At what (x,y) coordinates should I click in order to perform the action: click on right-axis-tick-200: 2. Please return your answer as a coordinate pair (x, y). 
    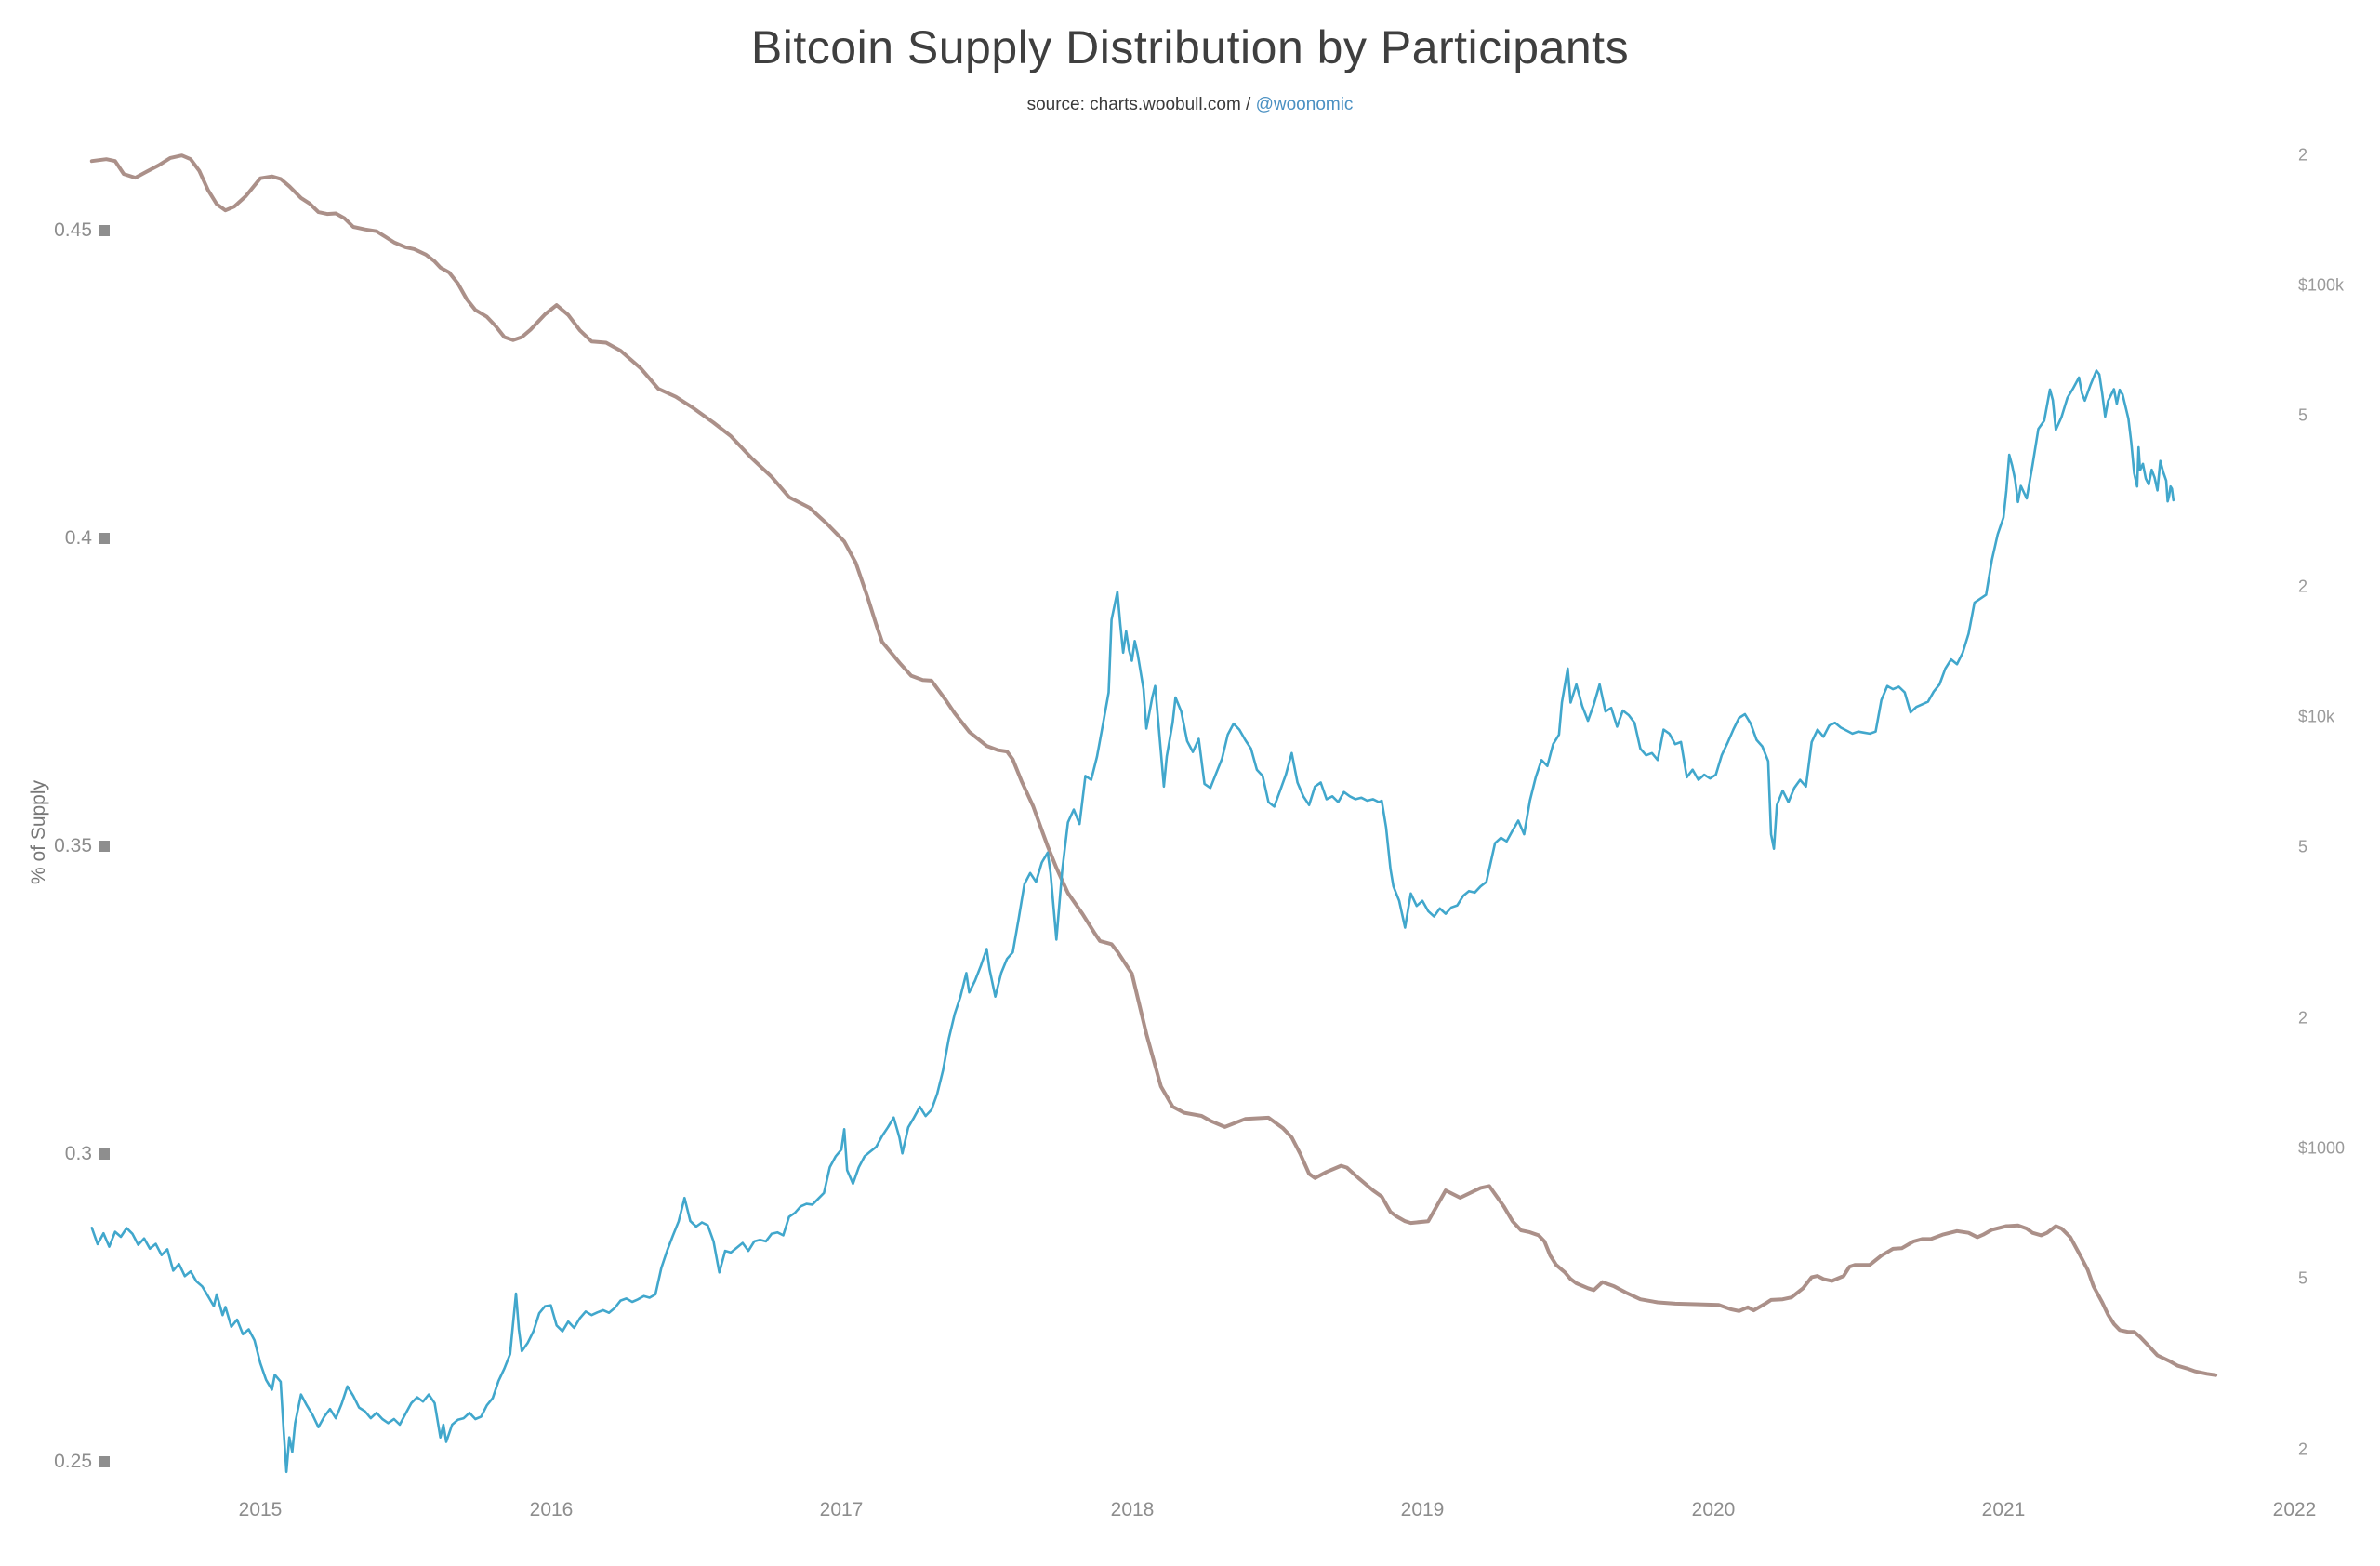
    Looking at the image, I should click on (2303, 1449).